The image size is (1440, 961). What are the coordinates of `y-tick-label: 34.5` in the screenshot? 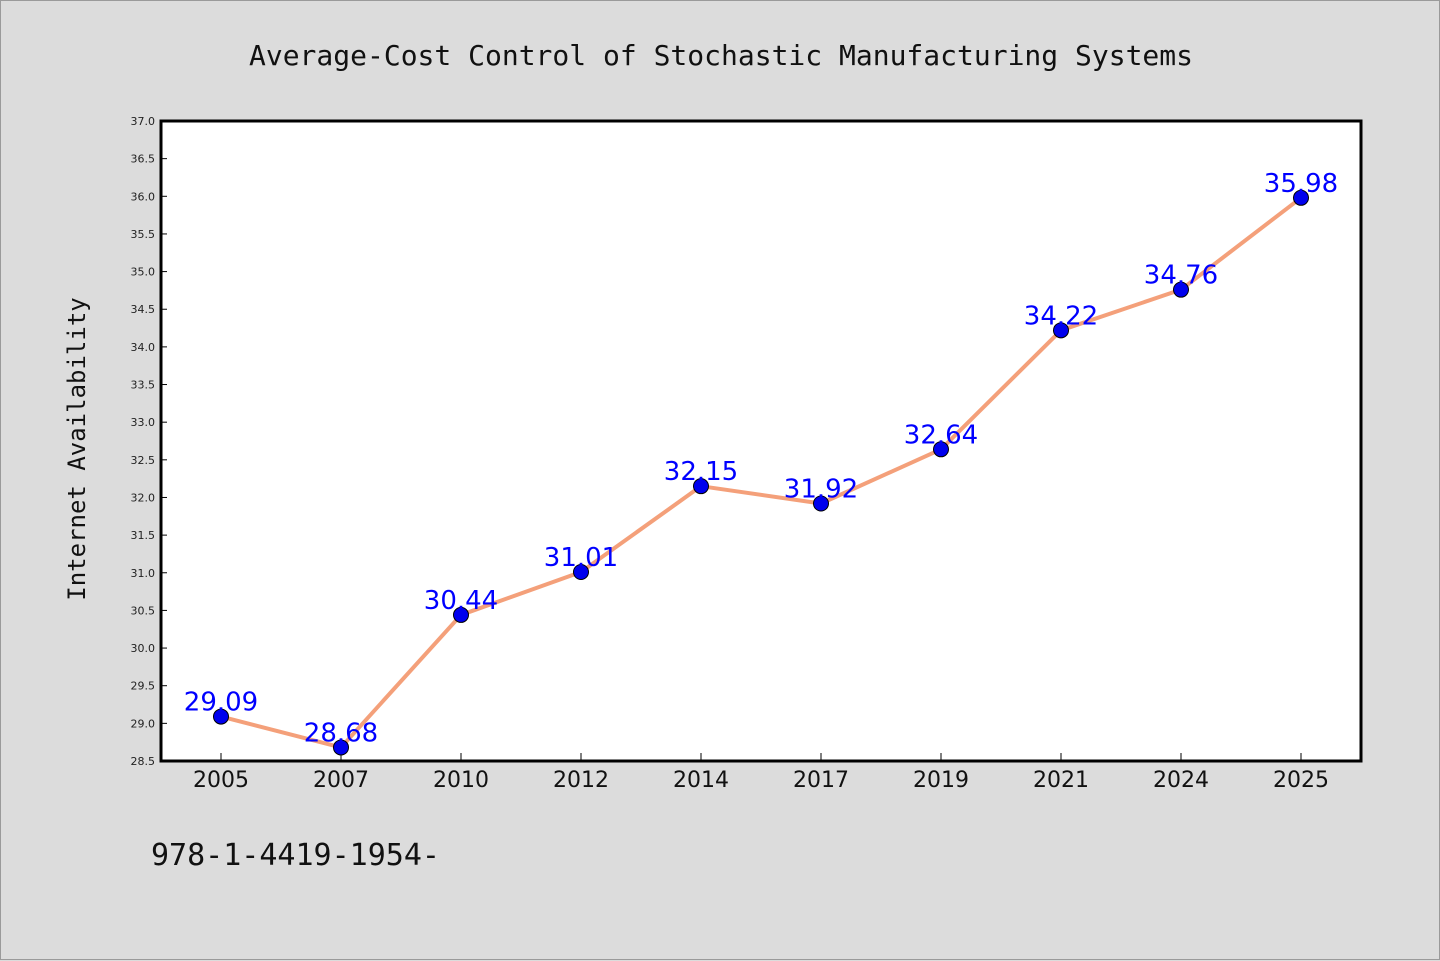 It's located at (143, 309).